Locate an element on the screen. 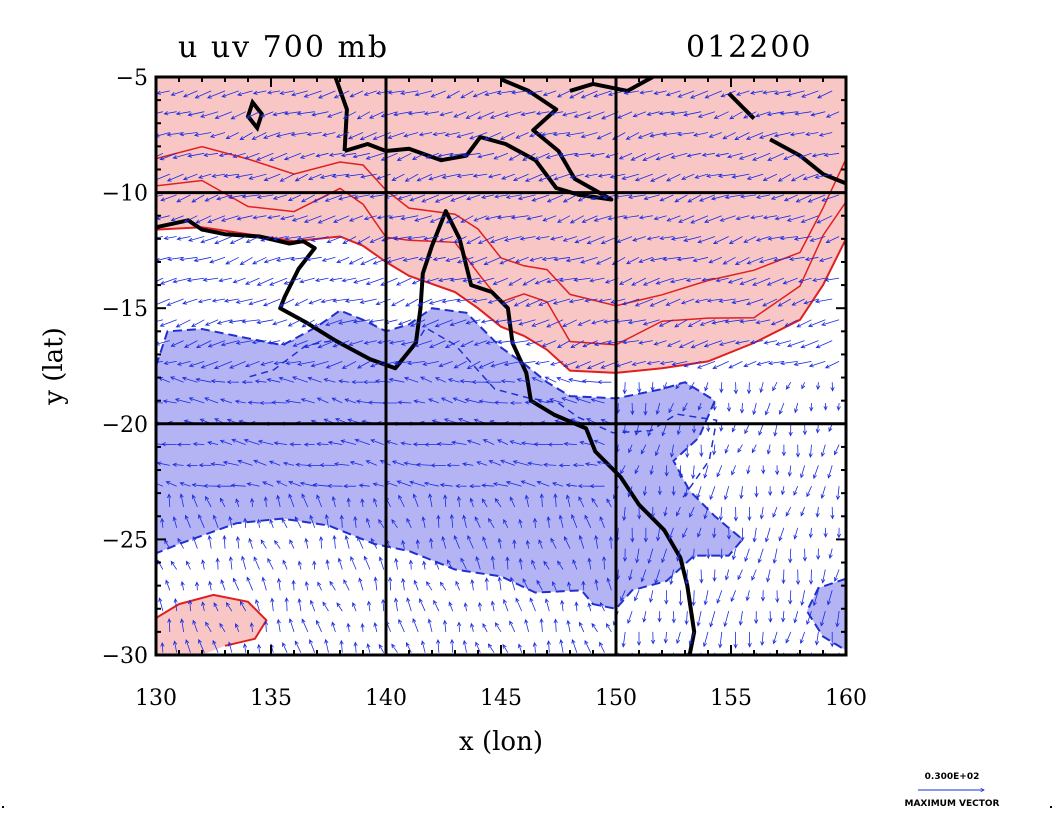 The height and width of the screenshot is (814, 1056). y-axis-label: y (lat) is located at coordinates (54, 366).